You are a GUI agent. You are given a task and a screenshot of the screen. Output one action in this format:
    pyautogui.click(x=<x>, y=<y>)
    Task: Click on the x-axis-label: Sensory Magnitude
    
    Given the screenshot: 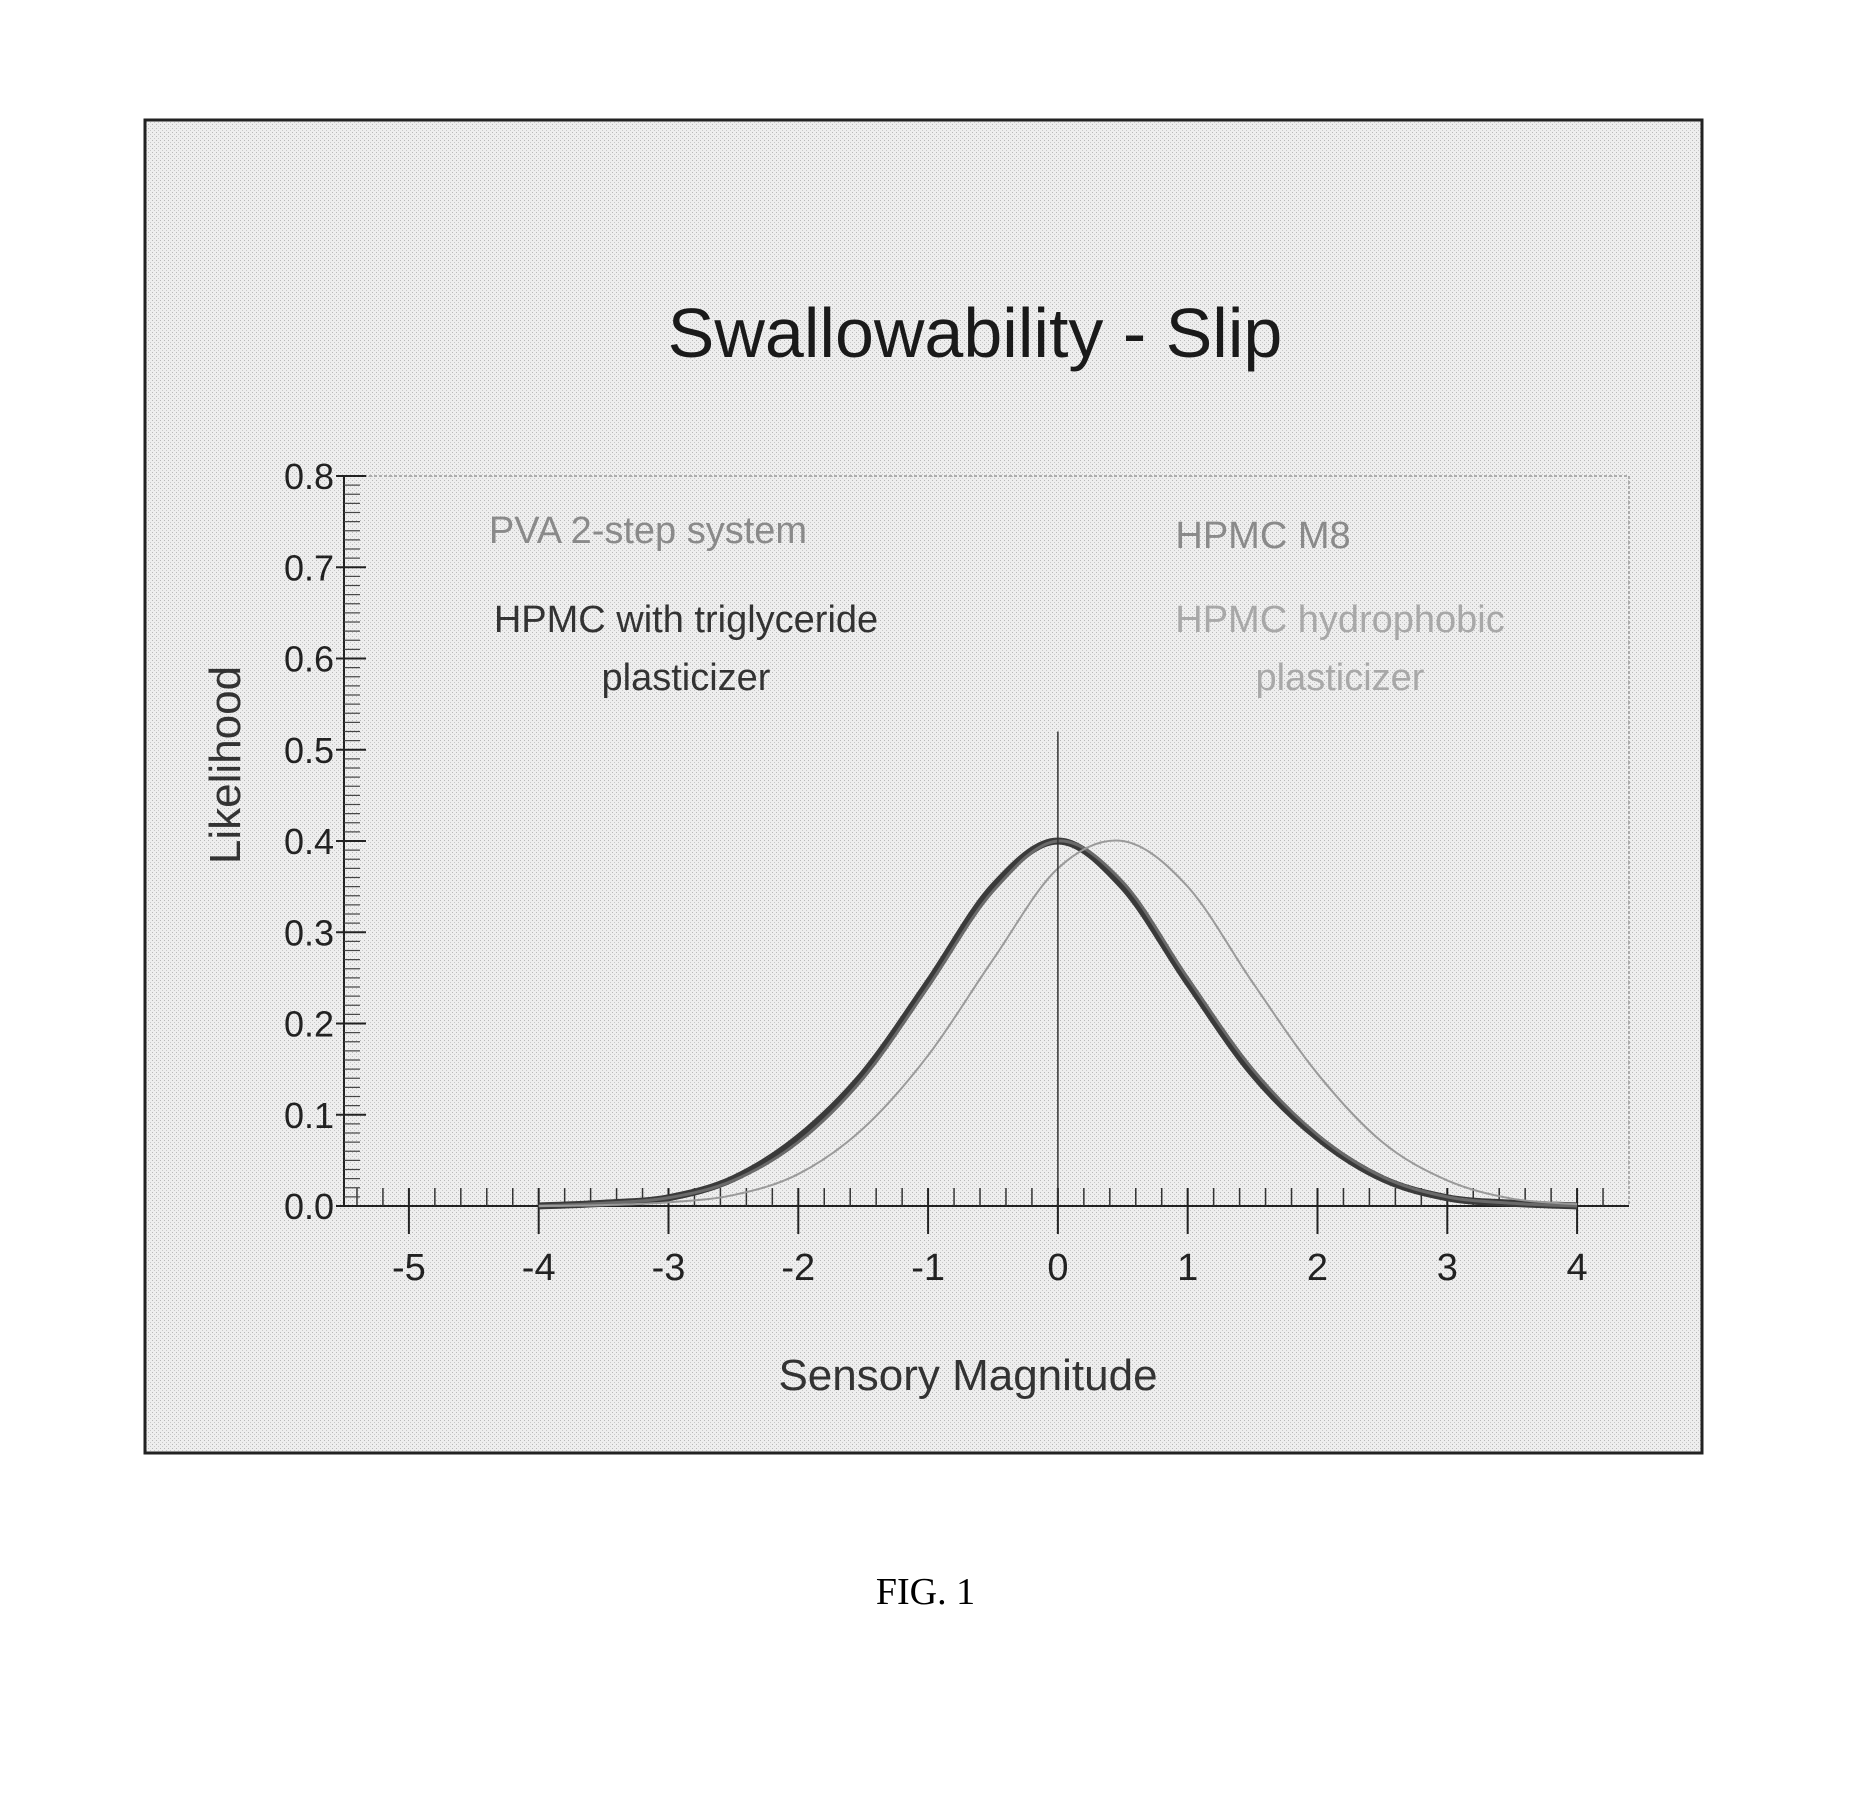 What is the action you would take?
    pyautogui.click(x=967, y=1375)
    